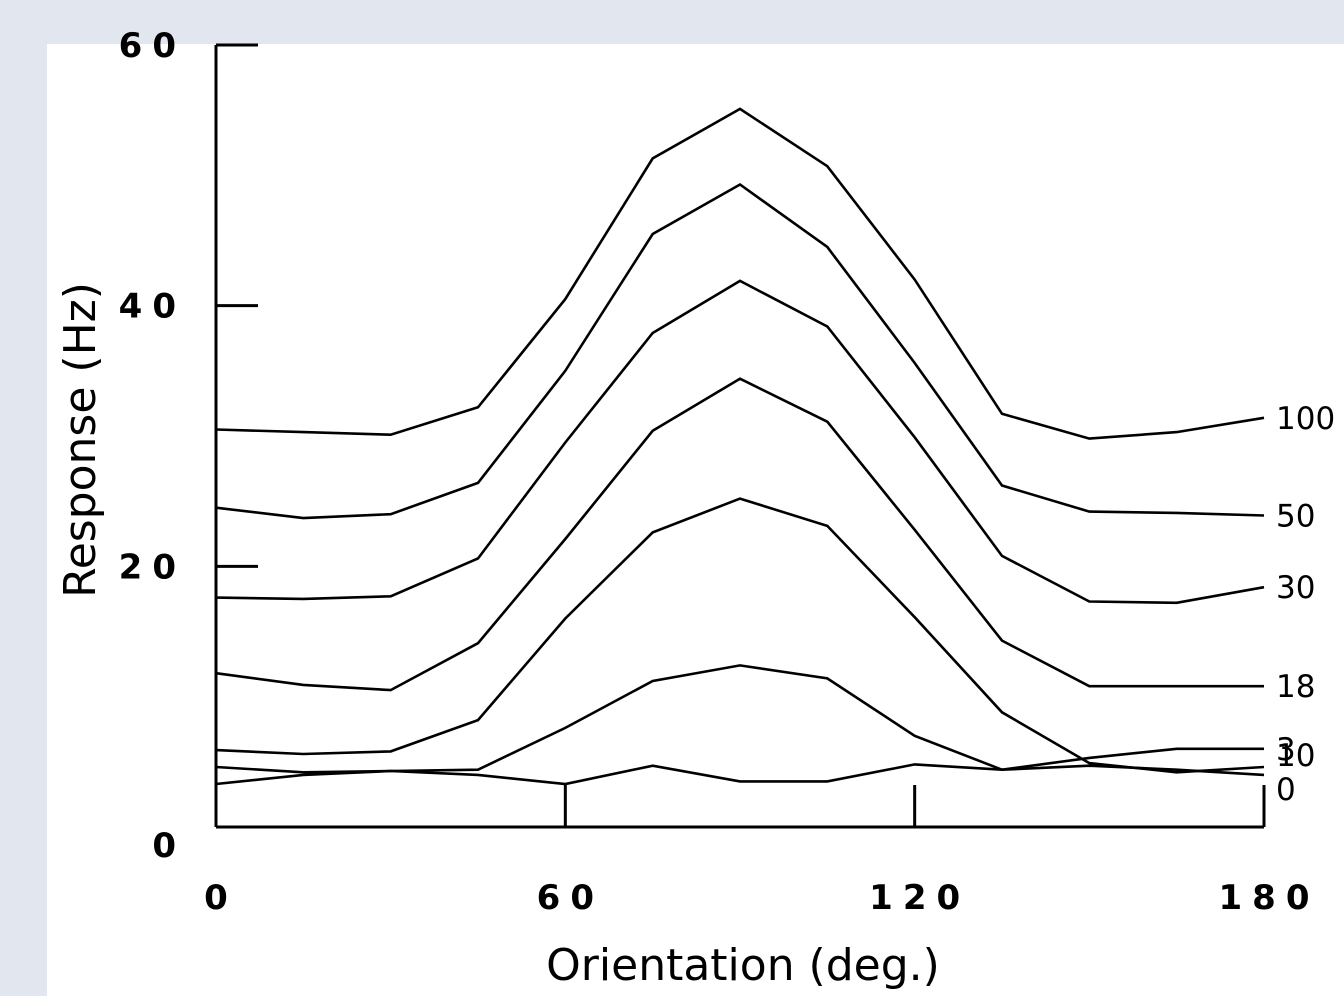  I want to click on y-tick-label-60: 60, so click(152, 46).